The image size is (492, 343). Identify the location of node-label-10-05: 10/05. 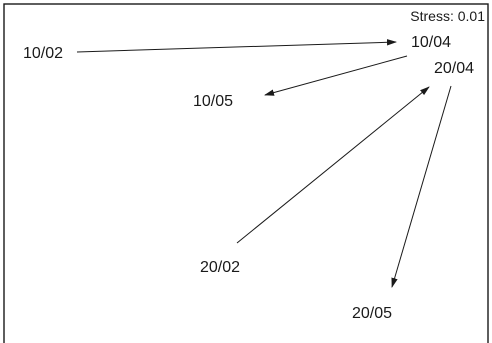
(213, 101).